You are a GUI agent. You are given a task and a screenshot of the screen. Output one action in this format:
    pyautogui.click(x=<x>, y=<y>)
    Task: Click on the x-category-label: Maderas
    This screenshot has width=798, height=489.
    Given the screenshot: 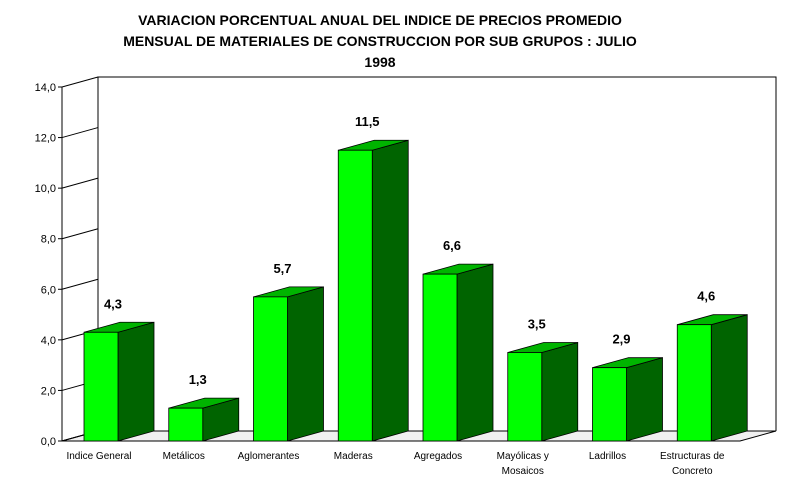 What is the action you would take?
    pyautogui.click(x=353, y=456)
    